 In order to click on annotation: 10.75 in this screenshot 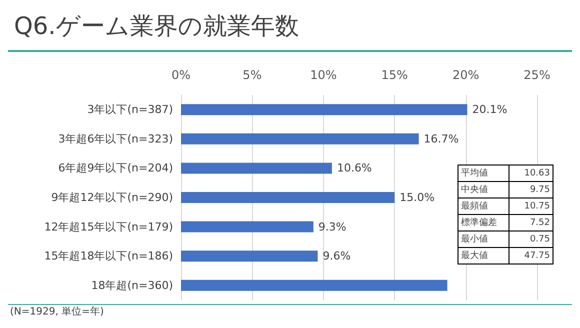, I will do `click(537, 206)`.